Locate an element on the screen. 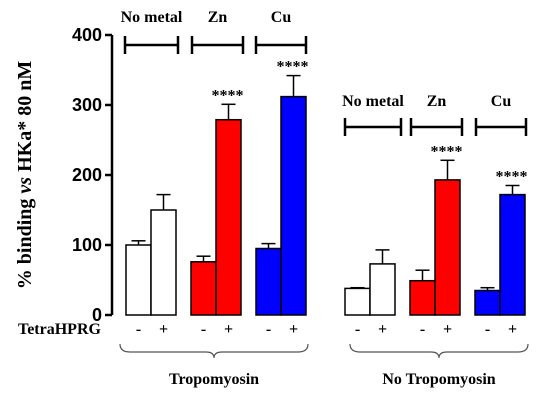 The height and width of the screenshot is (401, 550). y-tick-label: 400 is located at coordinates (87, 35).